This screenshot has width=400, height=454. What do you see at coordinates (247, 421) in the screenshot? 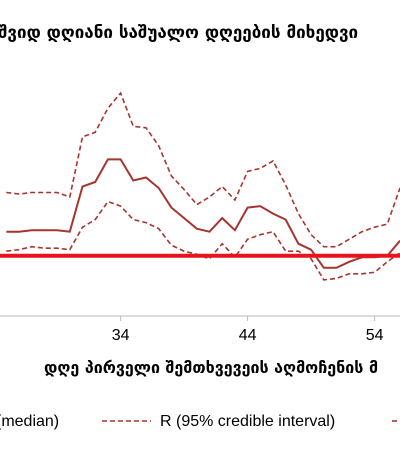
I see `legend-label-ci: R (95% credible interval)` at bounding box center [247, 421].